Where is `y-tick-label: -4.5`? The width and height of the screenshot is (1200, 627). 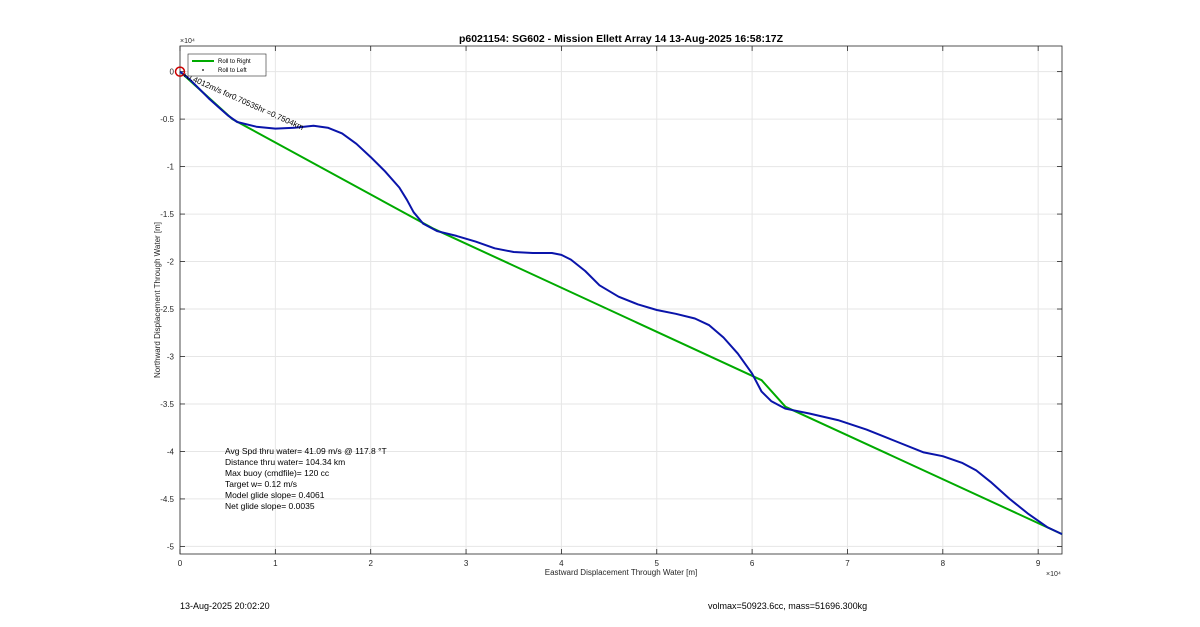 y-tick-label: -4.5 is located at coordinates (167, 499).